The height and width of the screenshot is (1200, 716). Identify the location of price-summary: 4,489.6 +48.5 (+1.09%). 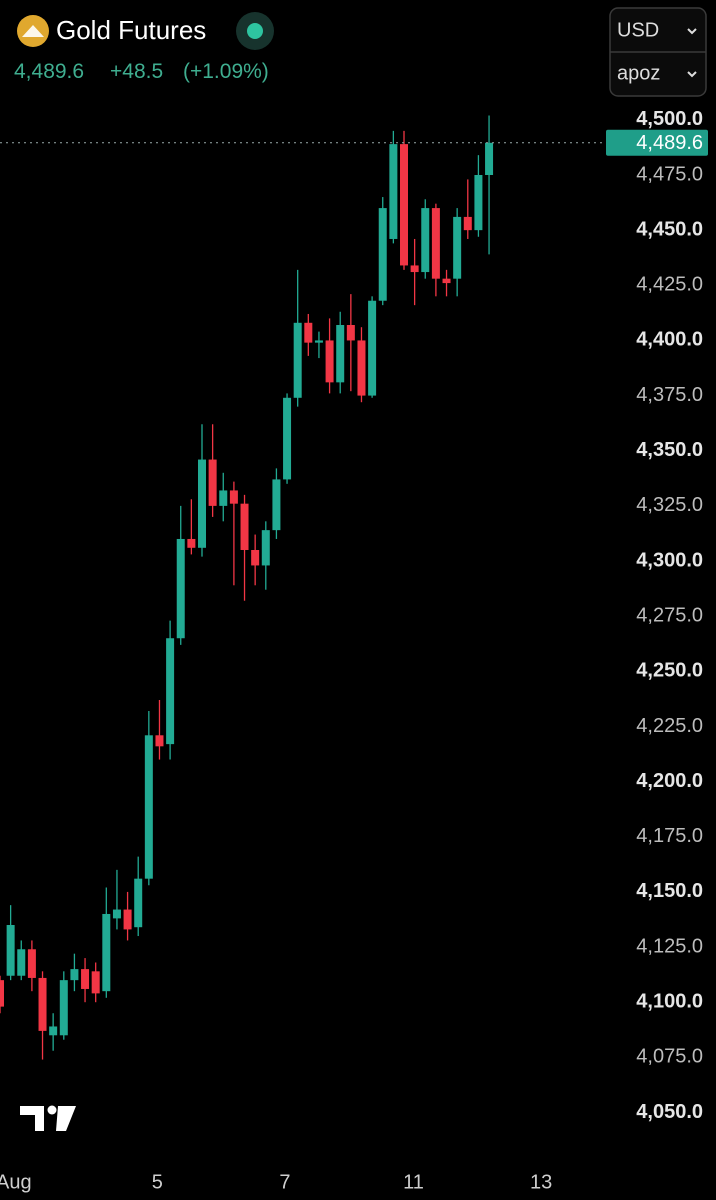
(141, 71).